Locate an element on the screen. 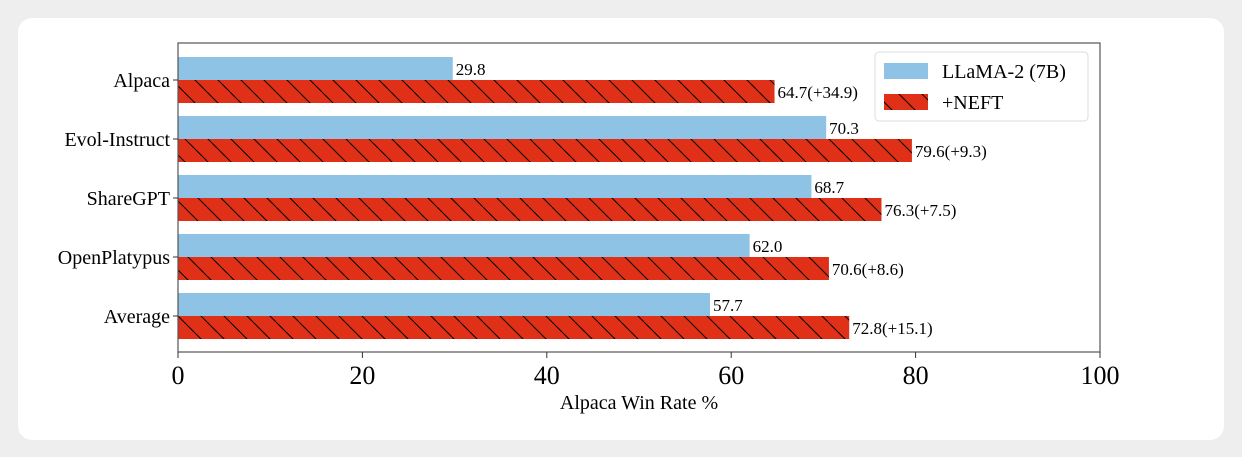  x-tick-label: 60 is located at coordinates (731, 375).